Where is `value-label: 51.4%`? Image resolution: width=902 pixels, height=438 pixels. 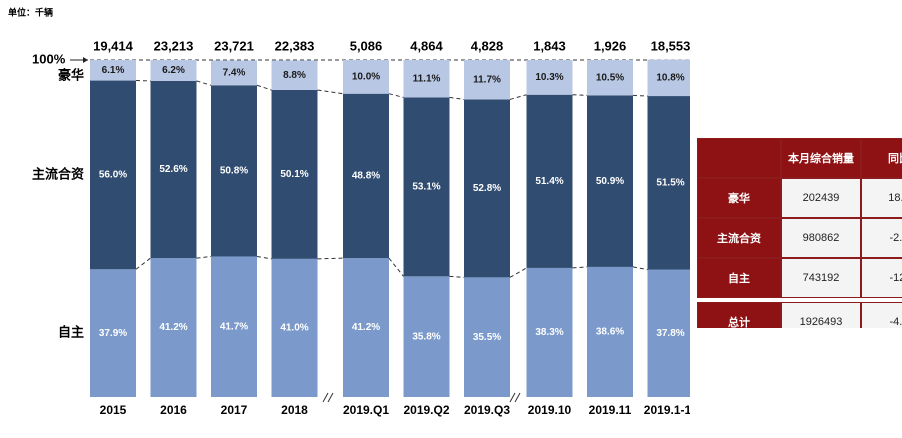
value-label: 51.4% is located at coordinates (549, 181).